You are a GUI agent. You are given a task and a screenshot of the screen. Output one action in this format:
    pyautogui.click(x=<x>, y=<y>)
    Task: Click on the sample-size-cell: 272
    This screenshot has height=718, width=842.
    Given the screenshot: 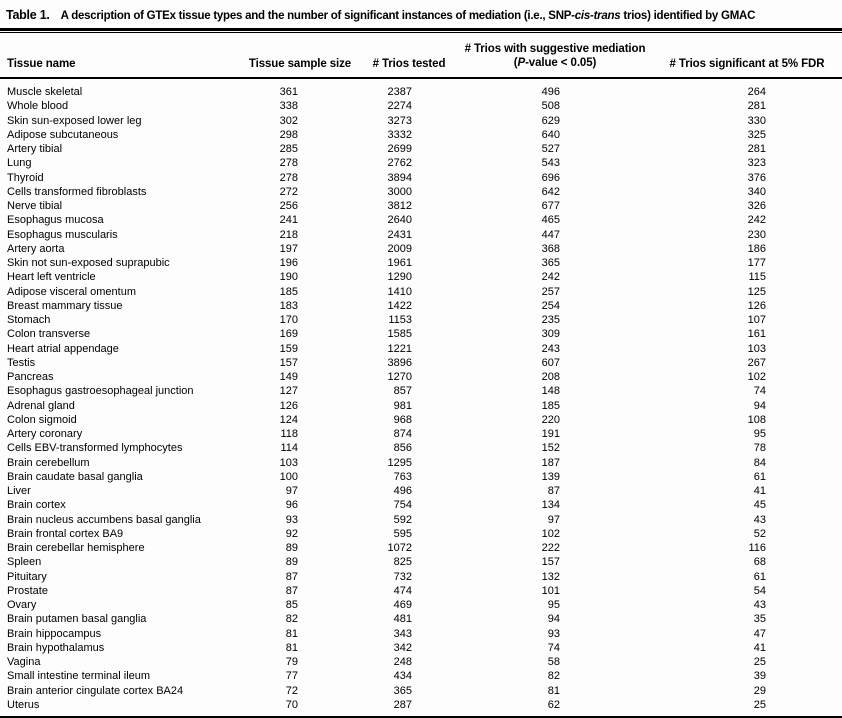 What is the action you would take?
    pyautogui.click(x=288, y=191)
    